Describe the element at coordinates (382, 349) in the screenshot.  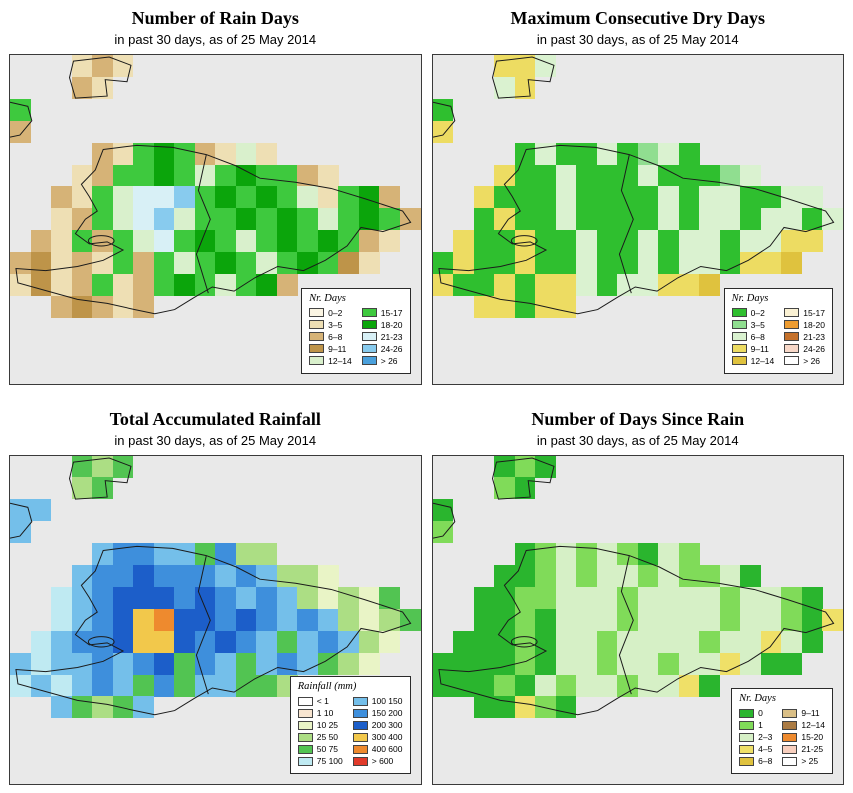
I see `legend-entry: 24-26` at that location.